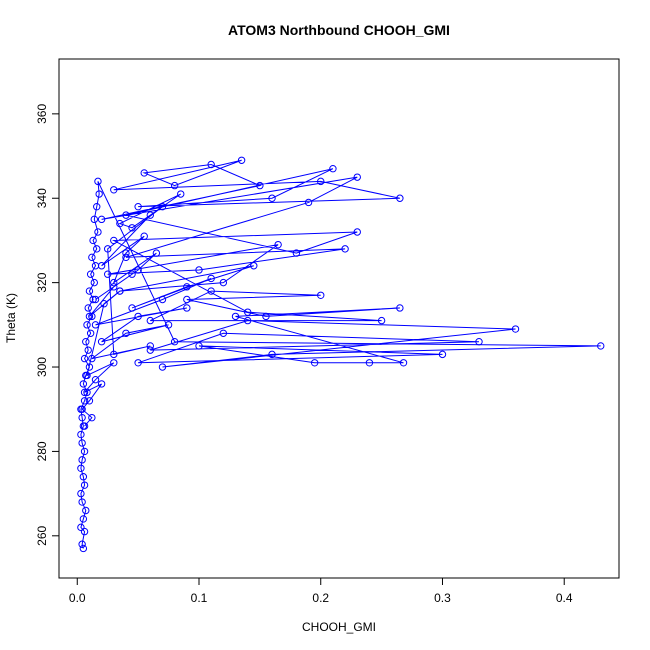 This screenshot has height=650, width=650. What do you see at coordinates (42, 282) in the screenshot?
I see `y-tick-label: 320` at bounding box center [42, 282].